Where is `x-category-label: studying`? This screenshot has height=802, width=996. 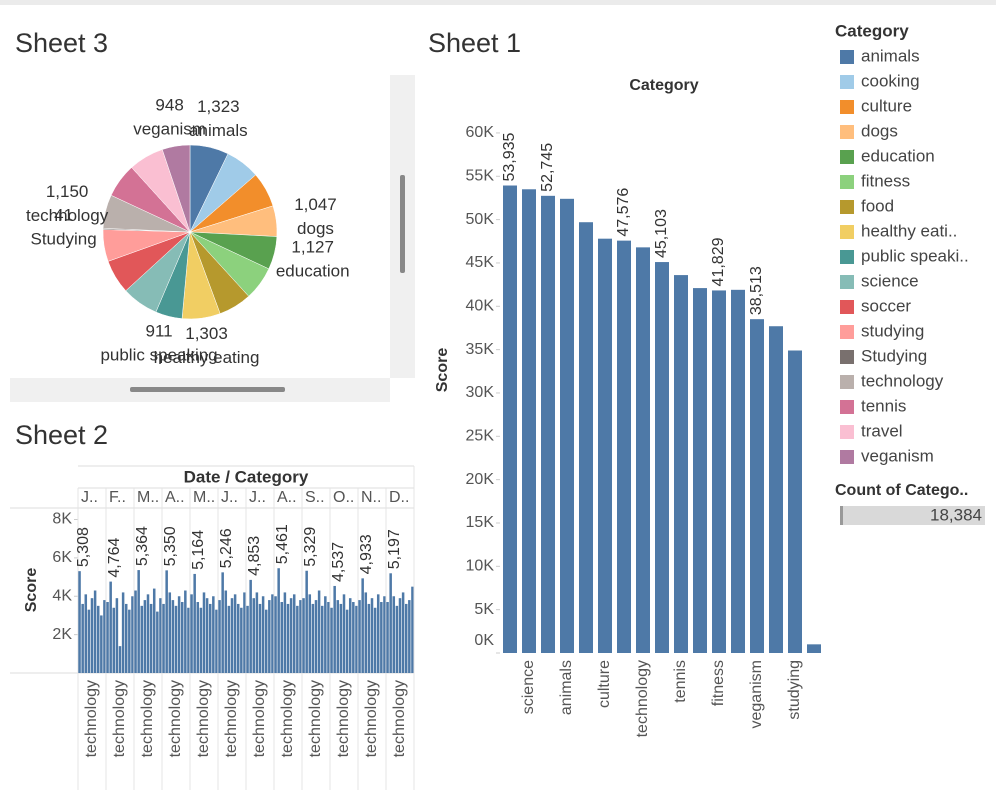
x-category-label: studying is located at coordinates (794, 690).